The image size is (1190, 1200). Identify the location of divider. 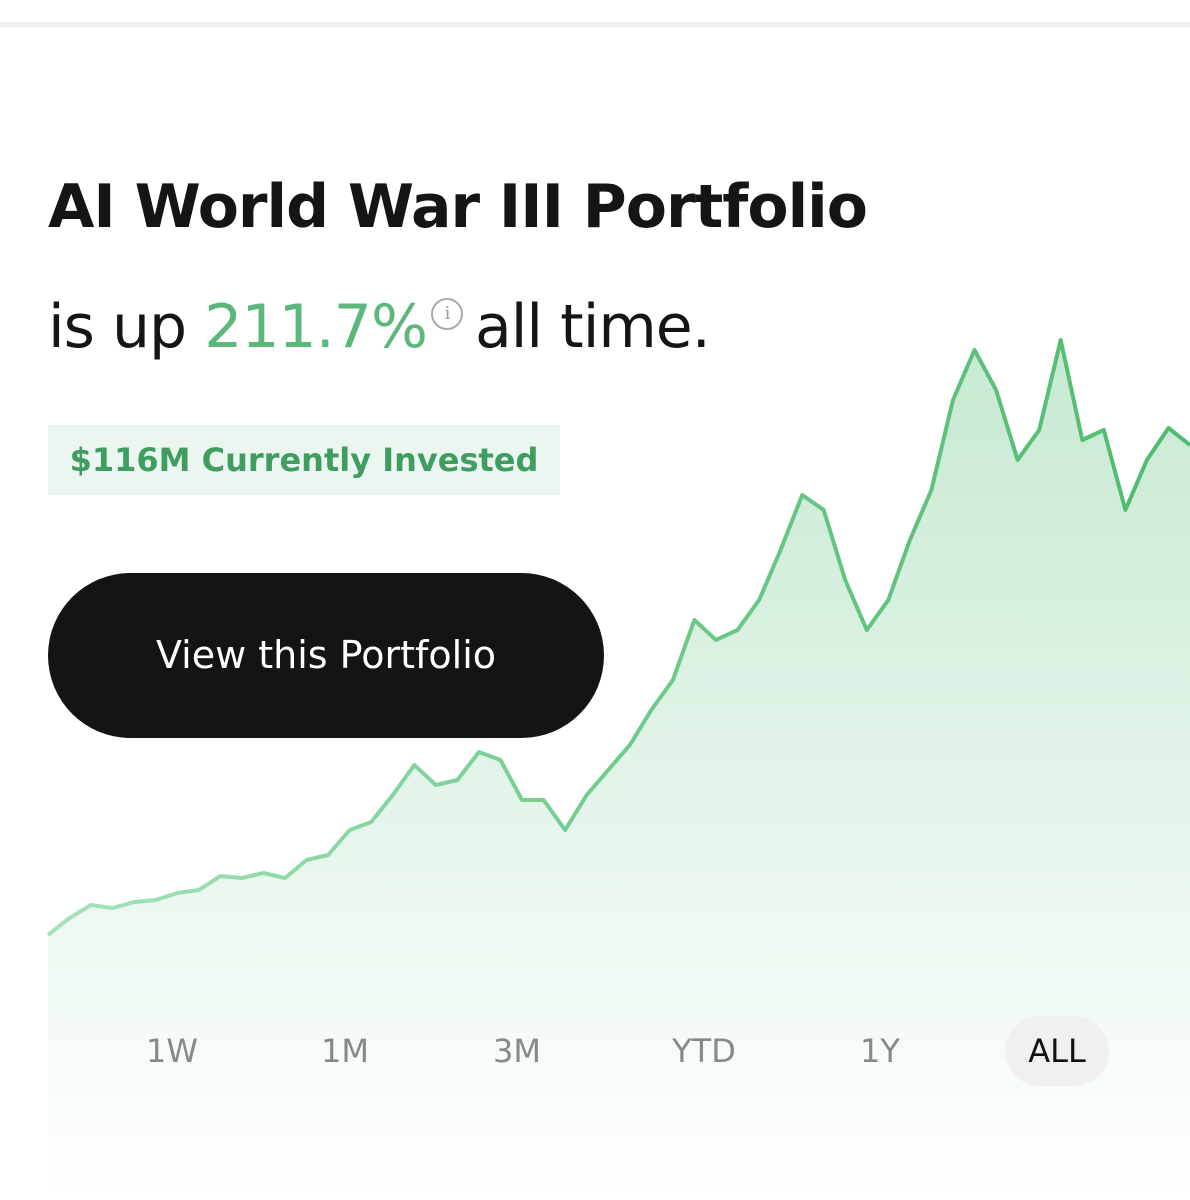
(595, 24).